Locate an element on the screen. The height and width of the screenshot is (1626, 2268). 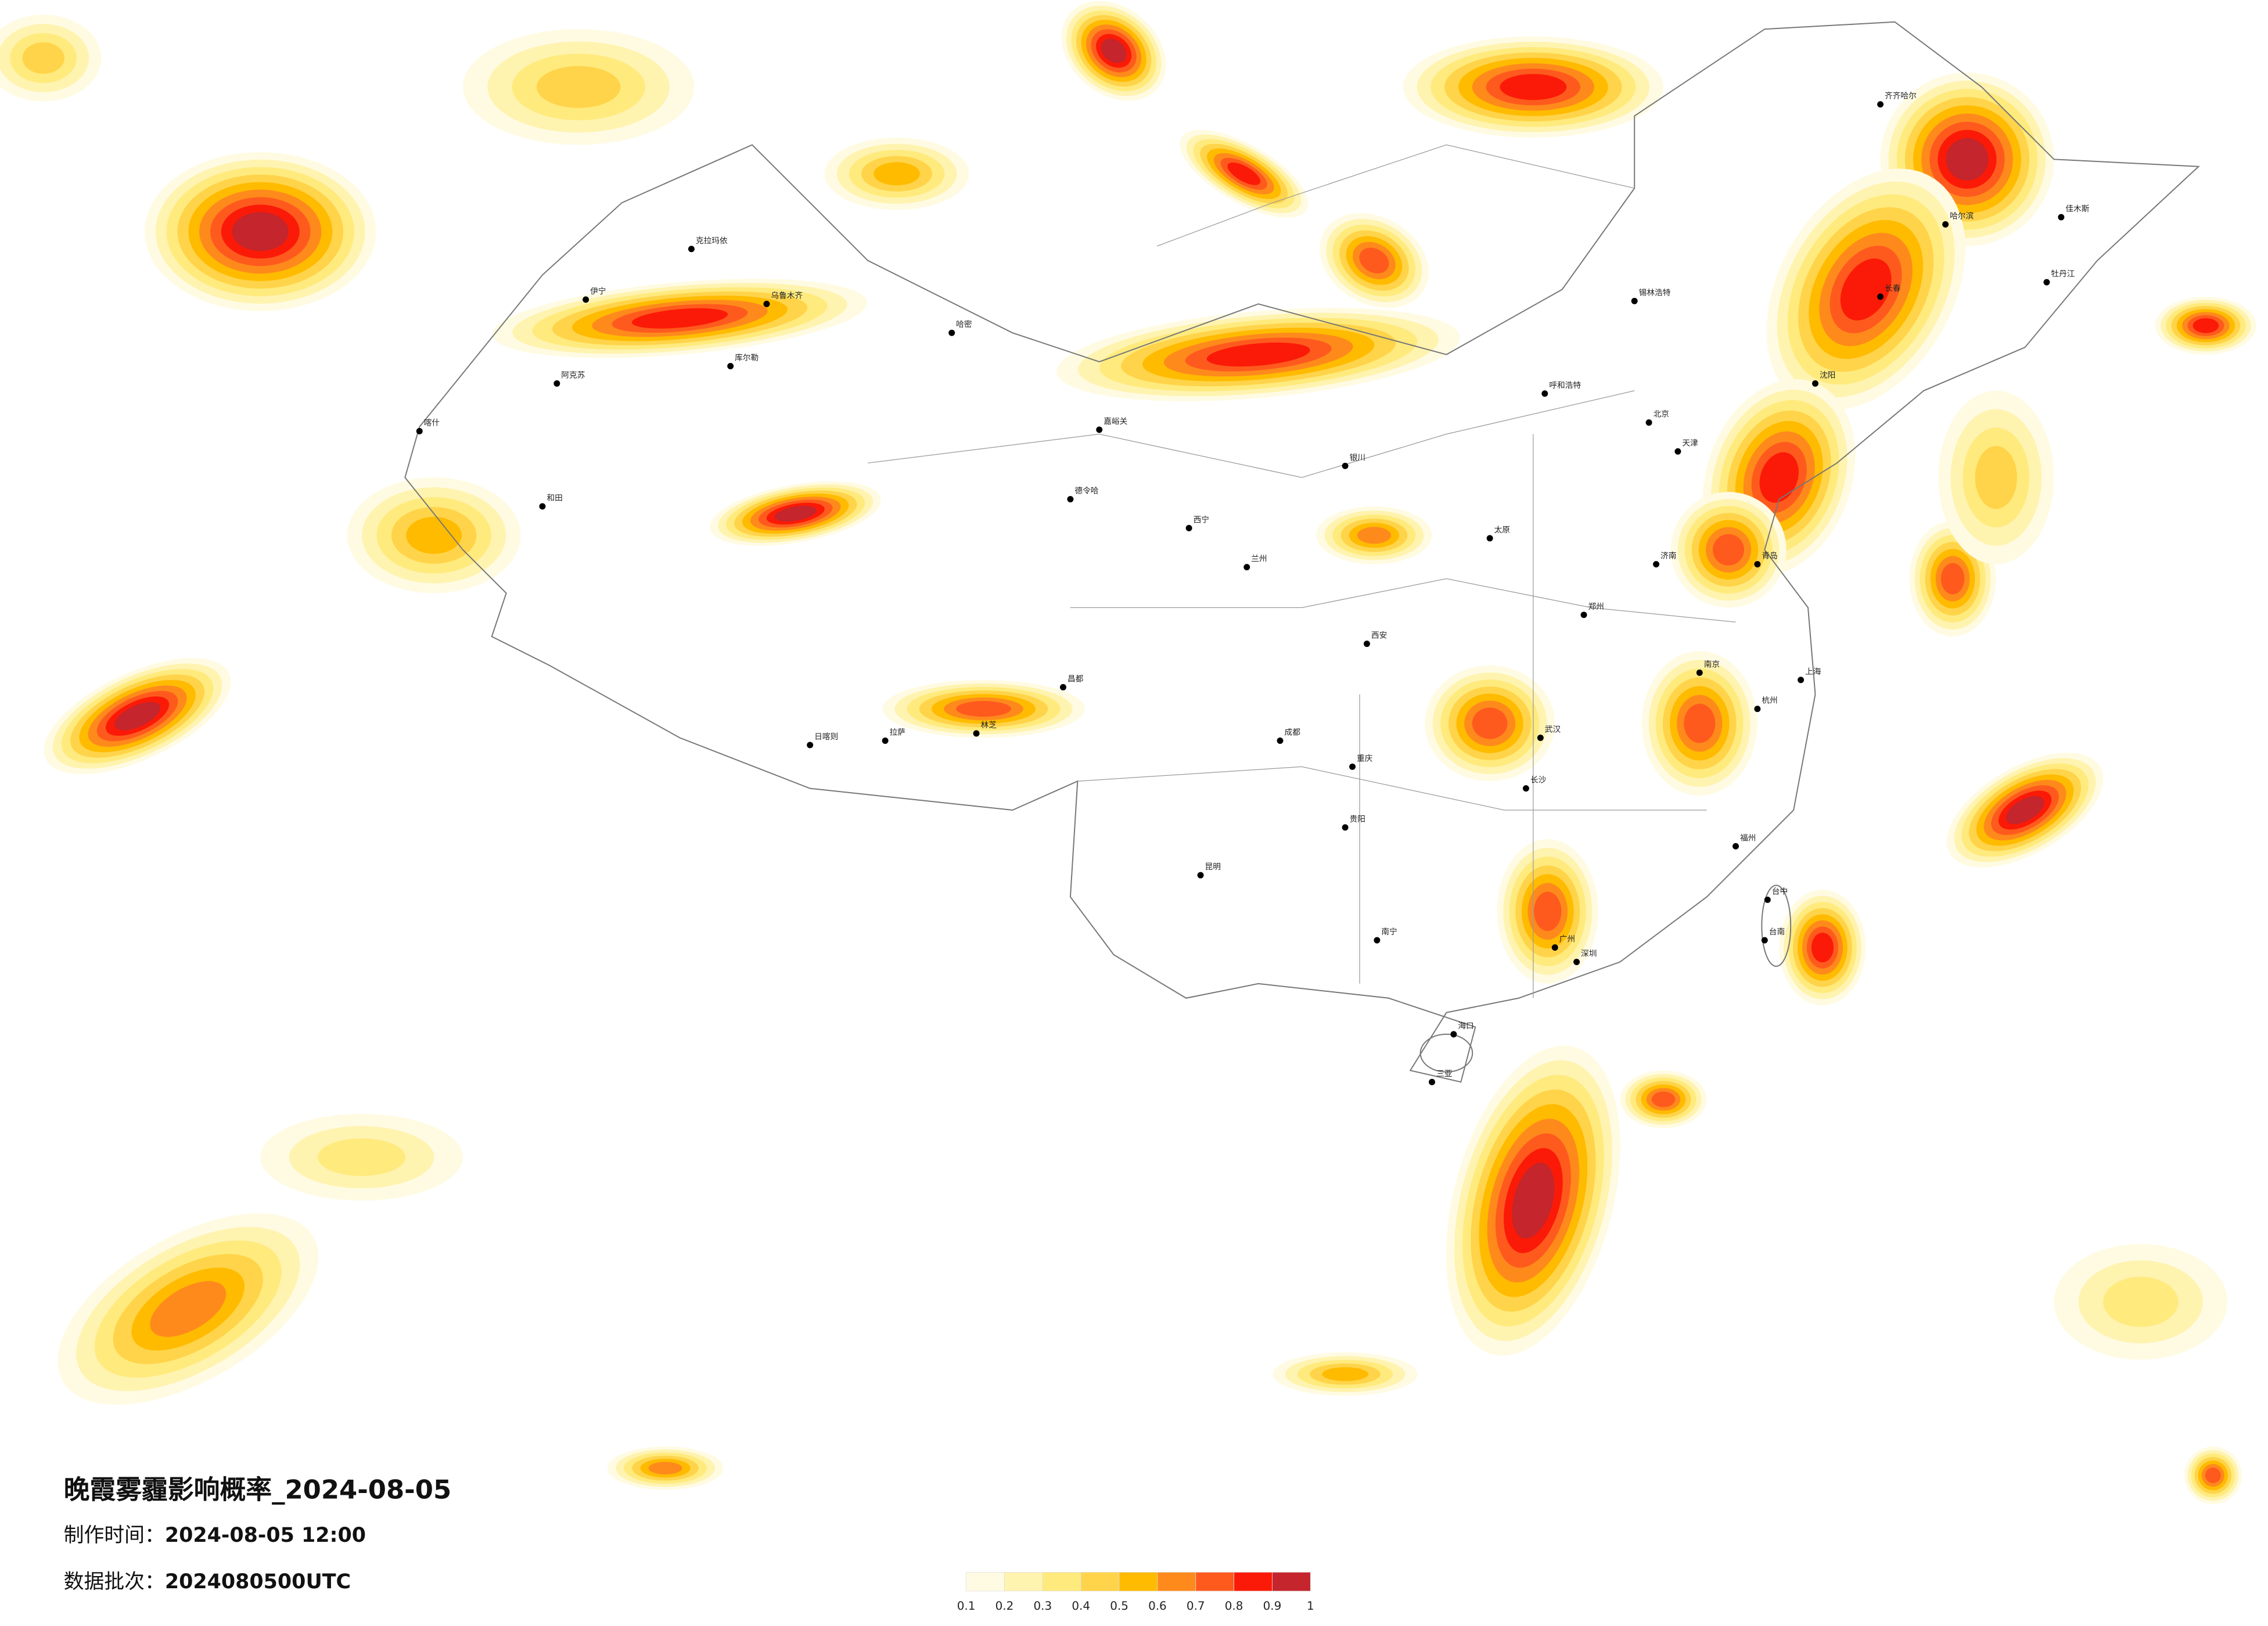
city-label: 长春 is located at coordinates (1893, 288).